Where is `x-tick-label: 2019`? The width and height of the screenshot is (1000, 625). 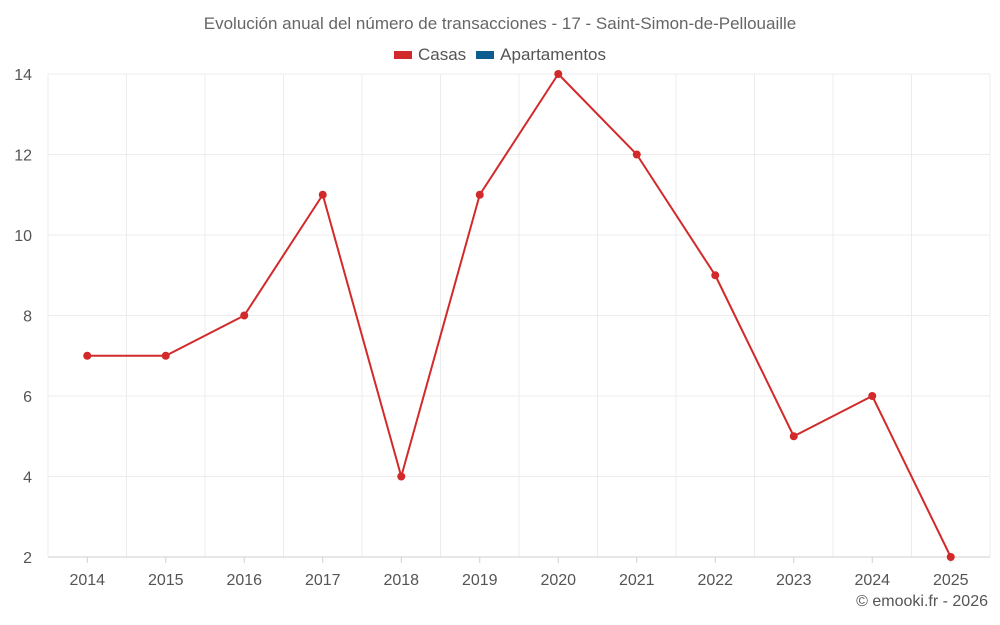 x-tick-label: 2019 is located at coordinates (480, 580).